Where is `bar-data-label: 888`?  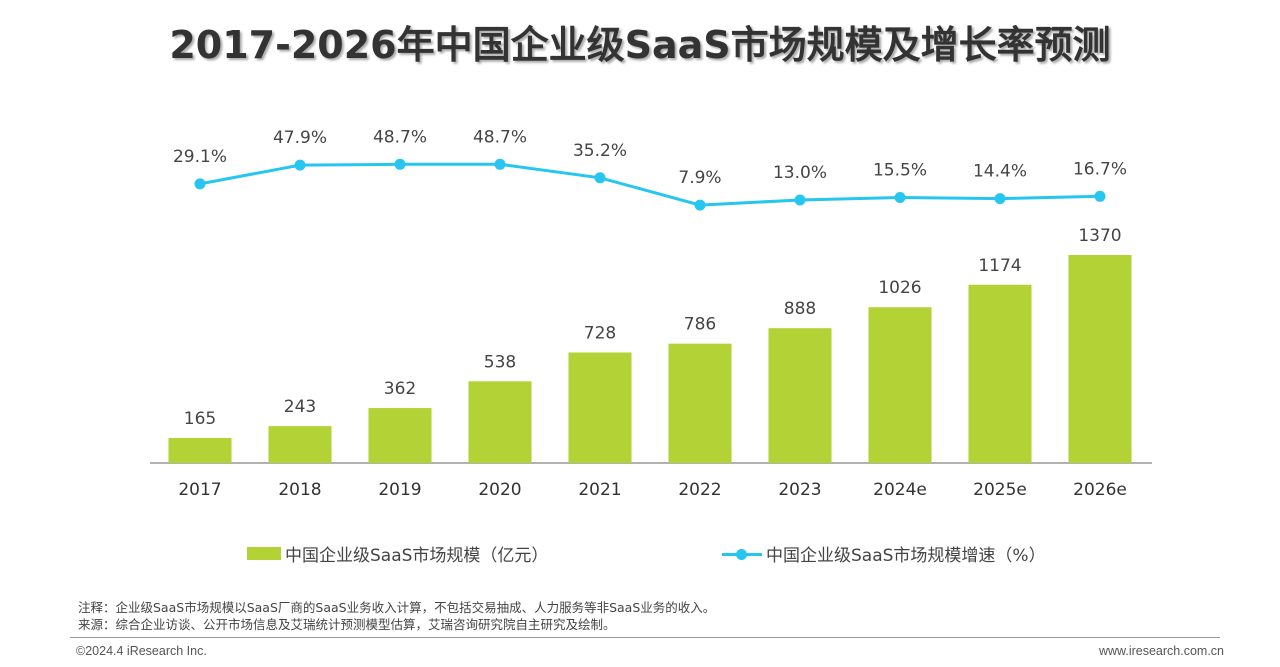 bar-data-label: 888 is located at coordinates (800, 309).